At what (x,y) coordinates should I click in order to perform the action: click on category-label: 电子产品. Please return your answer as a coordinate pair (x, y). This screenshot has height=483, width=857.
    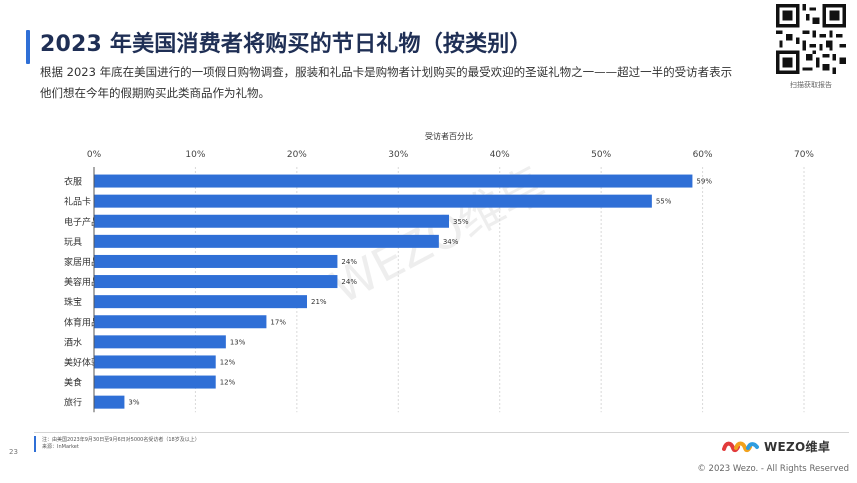
    Looking at the image, I should click on (82, 222).